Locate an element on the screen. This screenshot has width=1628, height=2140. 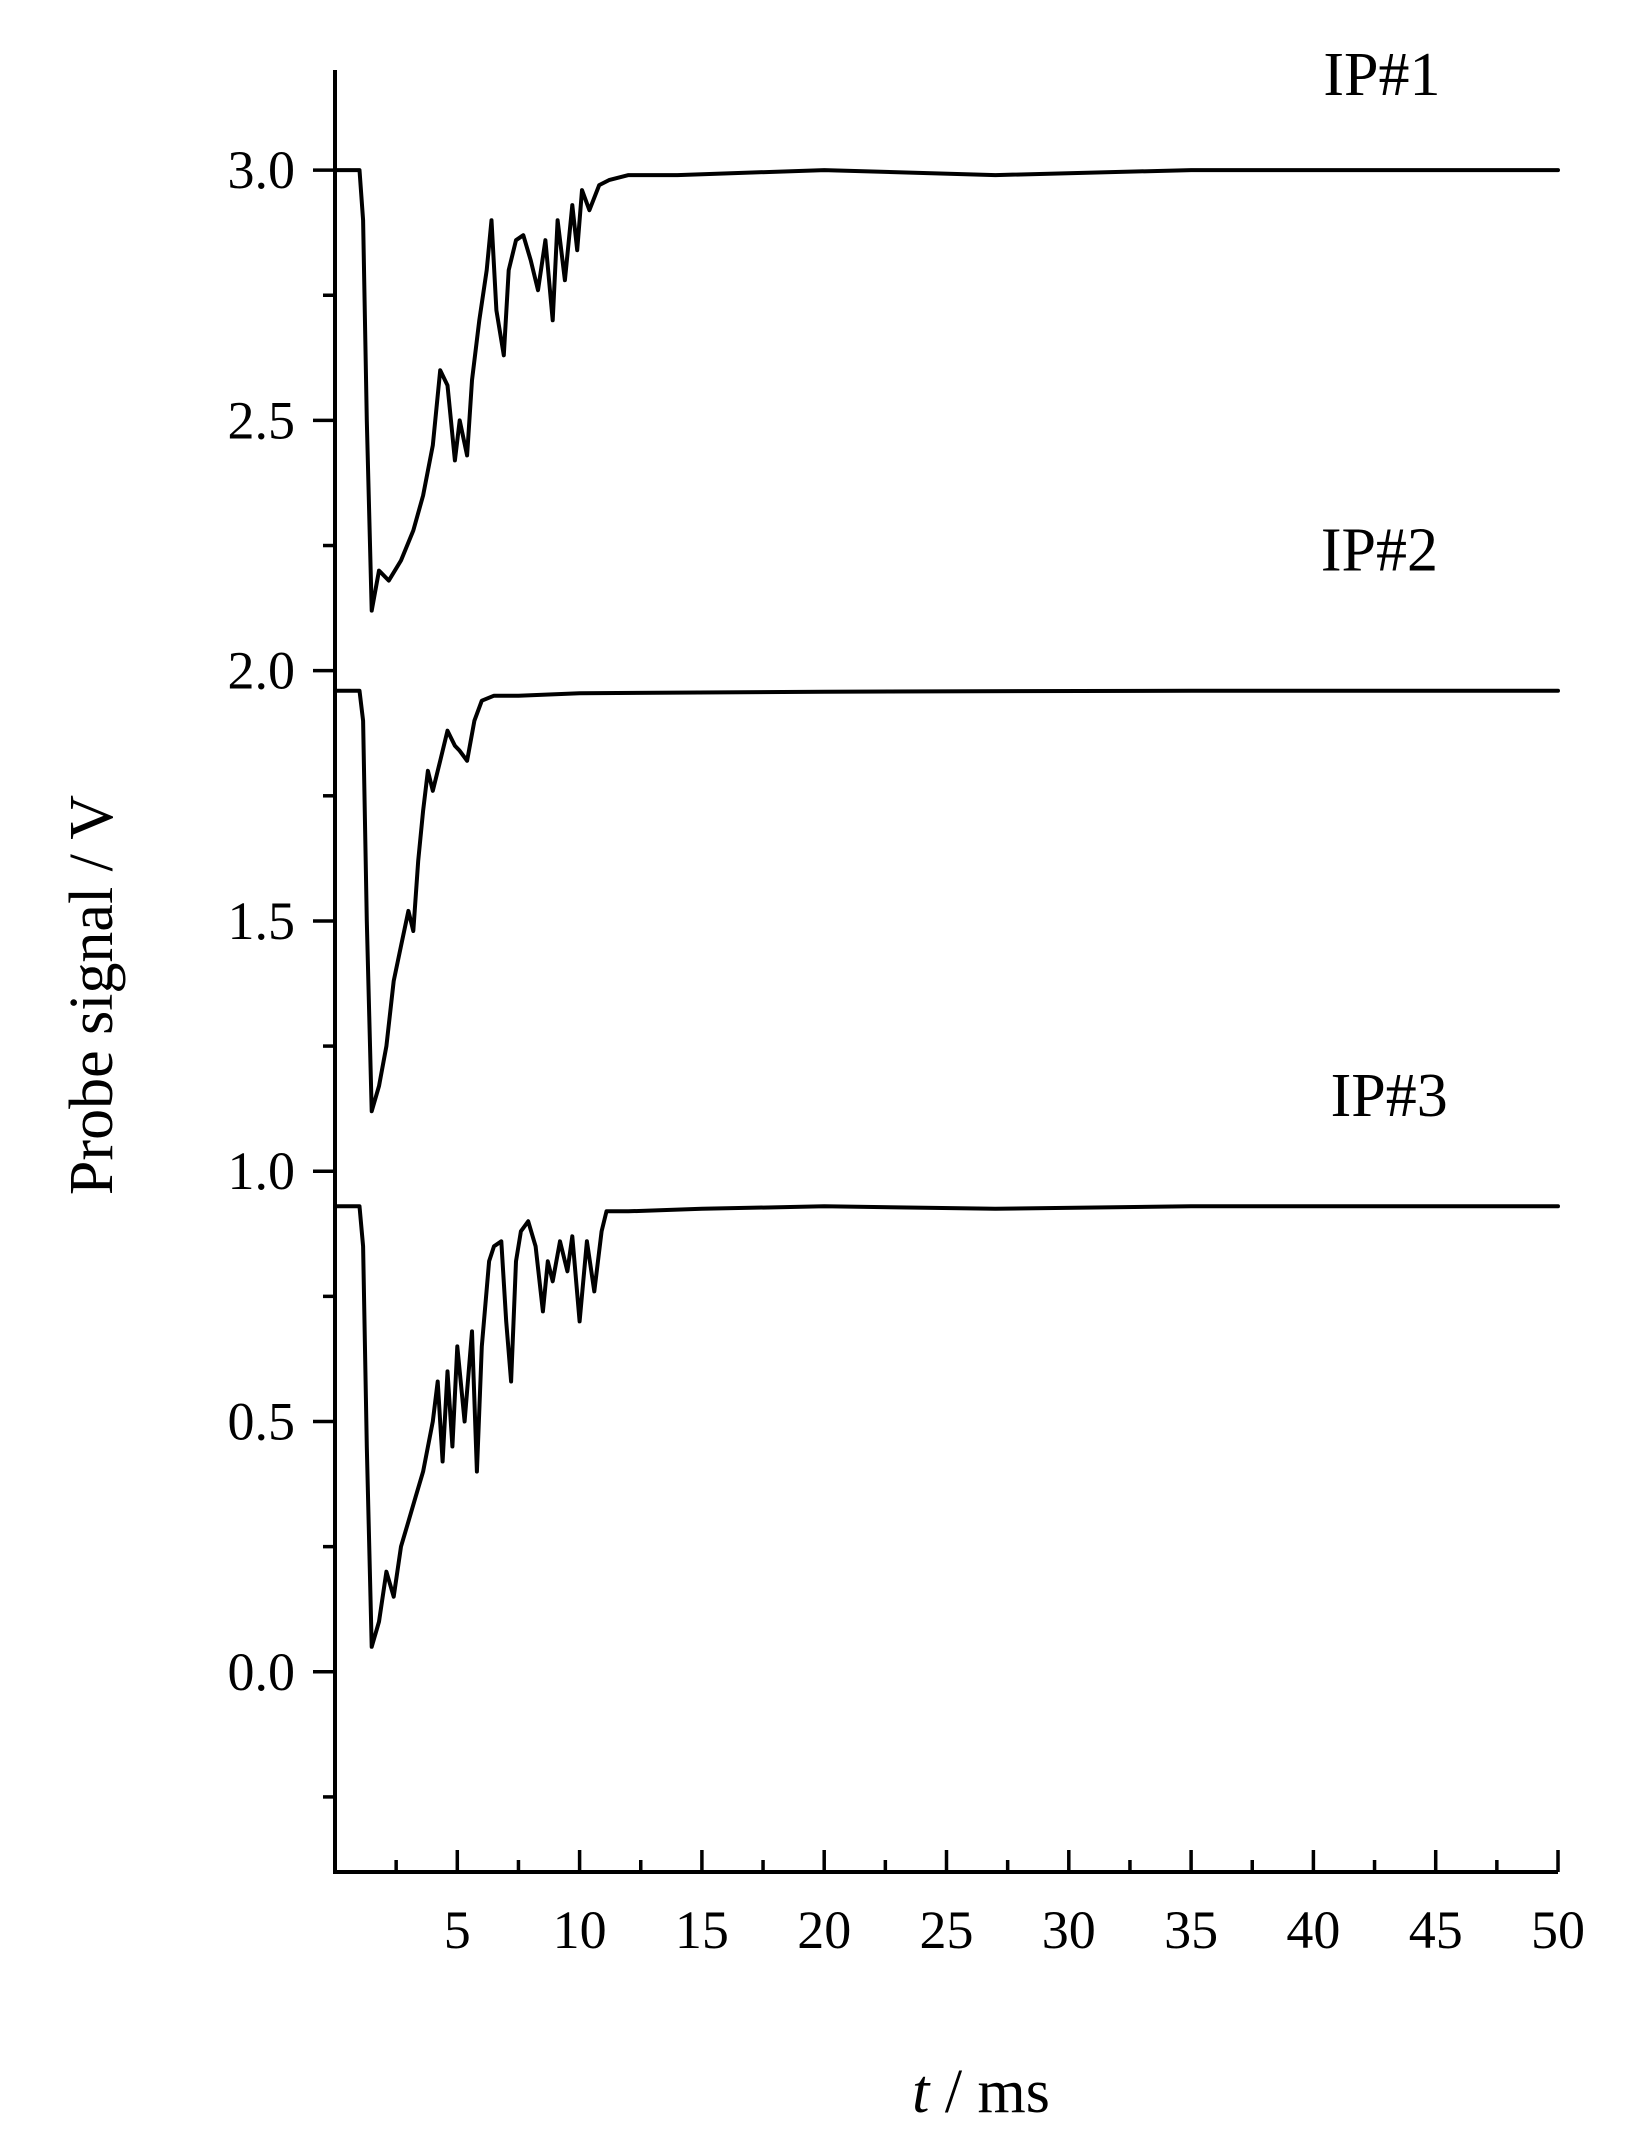
x-tick-label: 10 is located at coordinates (580, 1930).